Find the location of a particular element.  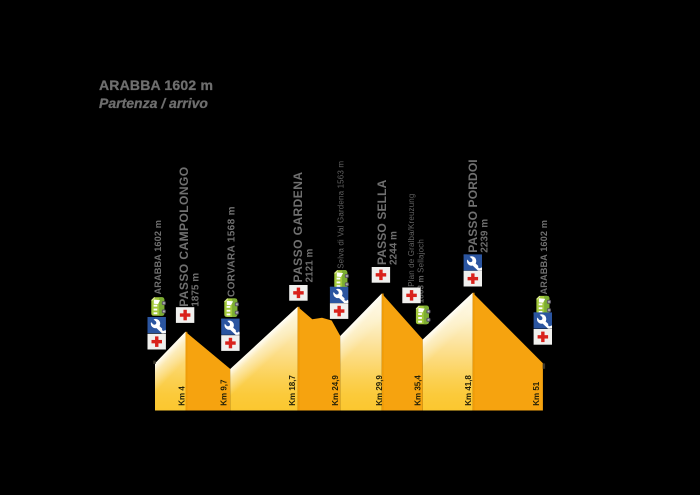

svg-text: Km 9,7 is located at coordinates (224, 392).